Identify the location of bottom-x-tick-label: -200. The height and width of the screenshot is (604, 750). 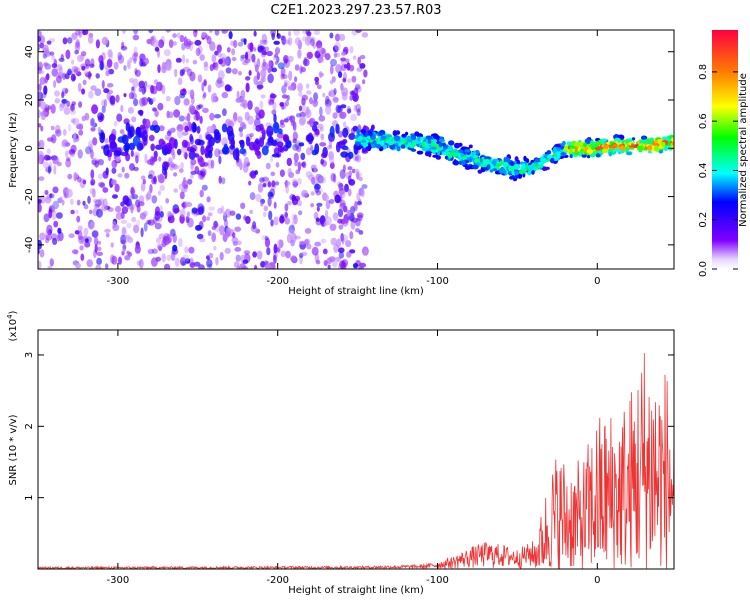
(277, 580).